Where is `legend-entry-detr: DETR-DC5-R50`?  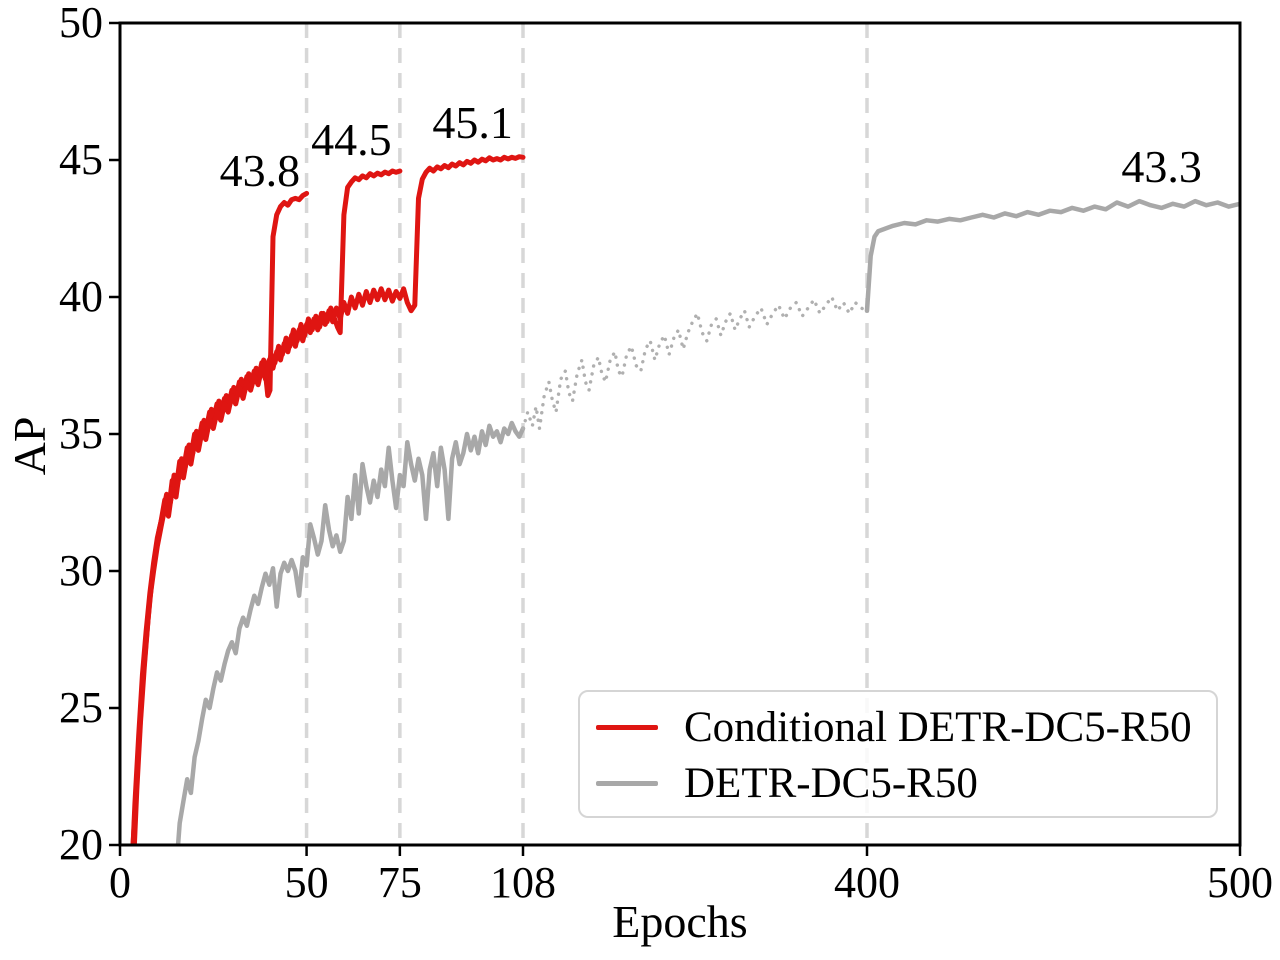
legend-entry-detr: DETR-DC5-R50 is located at coordinates (906, 783).